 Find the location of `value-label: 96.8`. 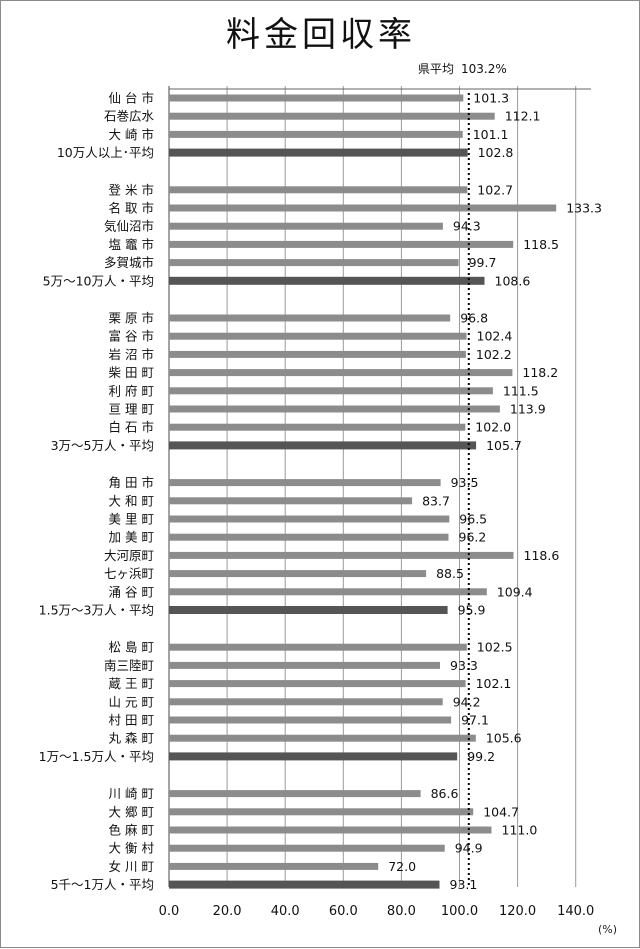

value-label: 96.8 is located at coordinates (474, 318).